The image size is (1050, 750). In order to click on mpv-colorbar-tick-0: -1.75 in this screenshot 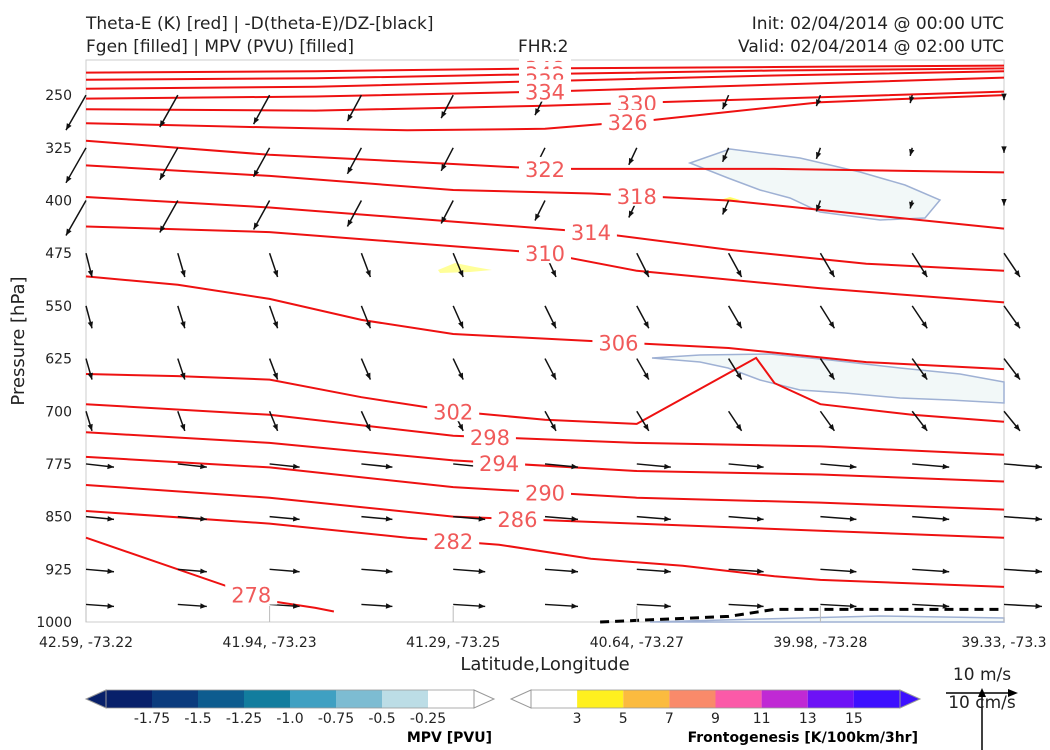, I will do `click(152, 719)`.